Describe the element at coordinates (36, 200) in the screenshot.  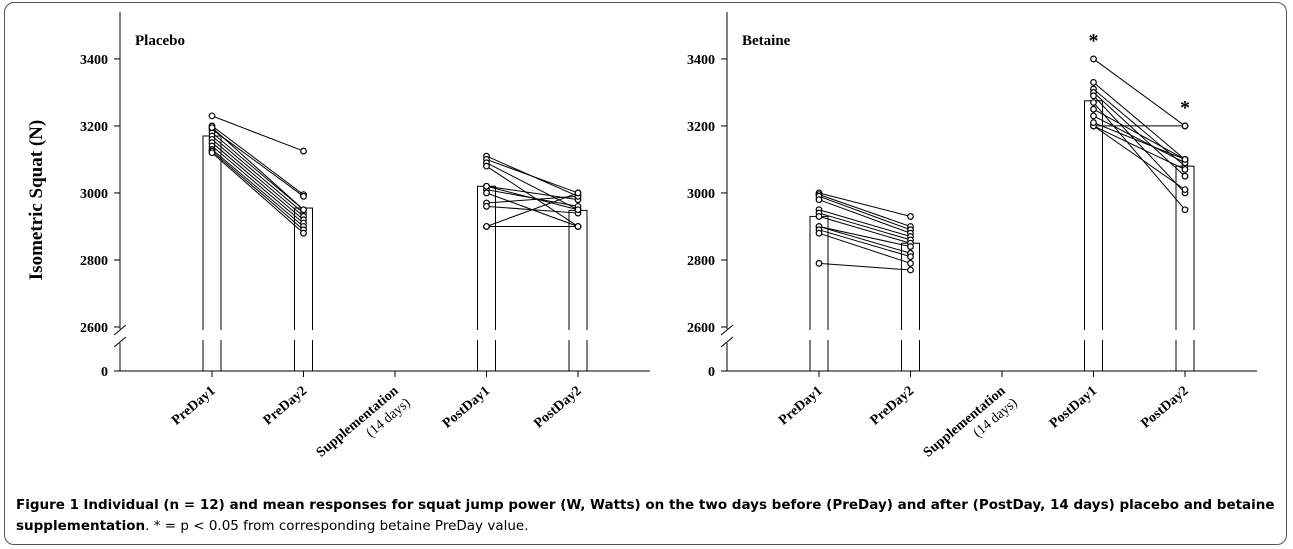
I see `y-axis-label: Isometric Squat (N)` at that location.